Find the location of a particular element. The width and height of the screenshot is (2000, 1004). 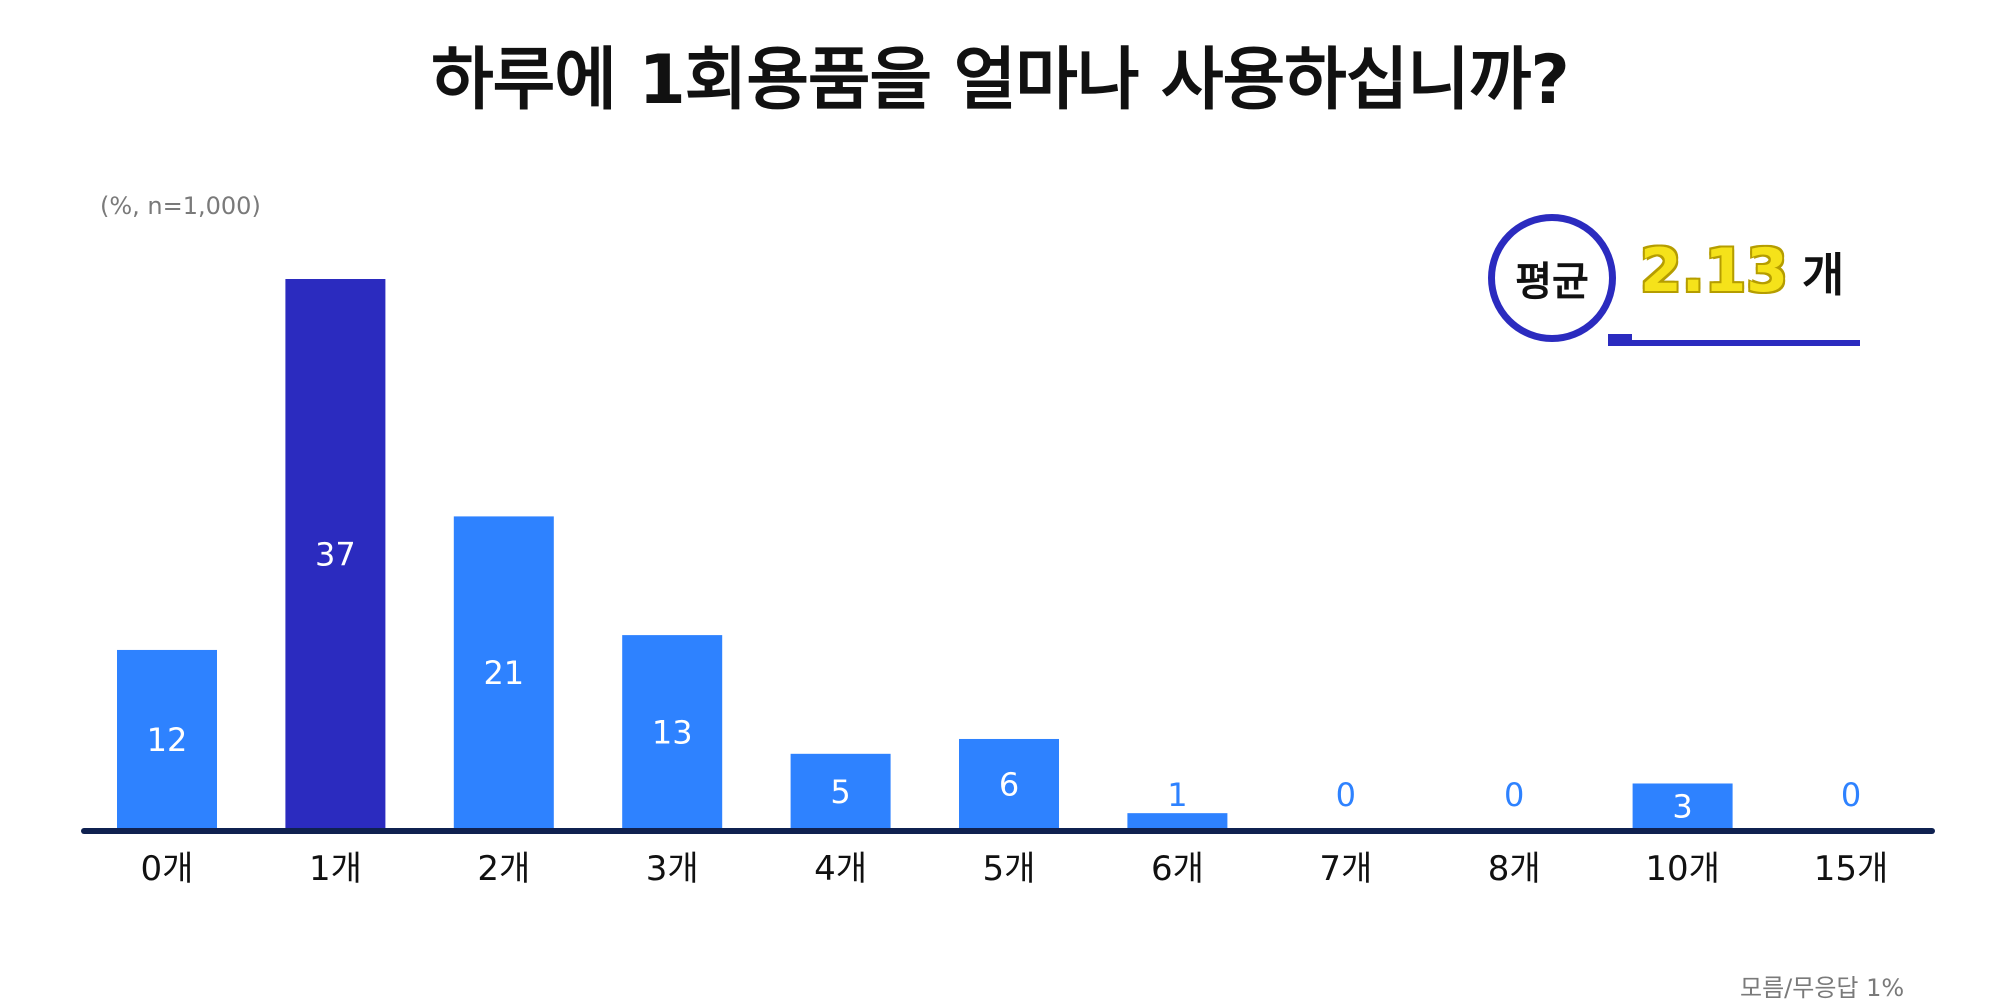

average-value: 2.13 is located at coordinates (1714, 271).